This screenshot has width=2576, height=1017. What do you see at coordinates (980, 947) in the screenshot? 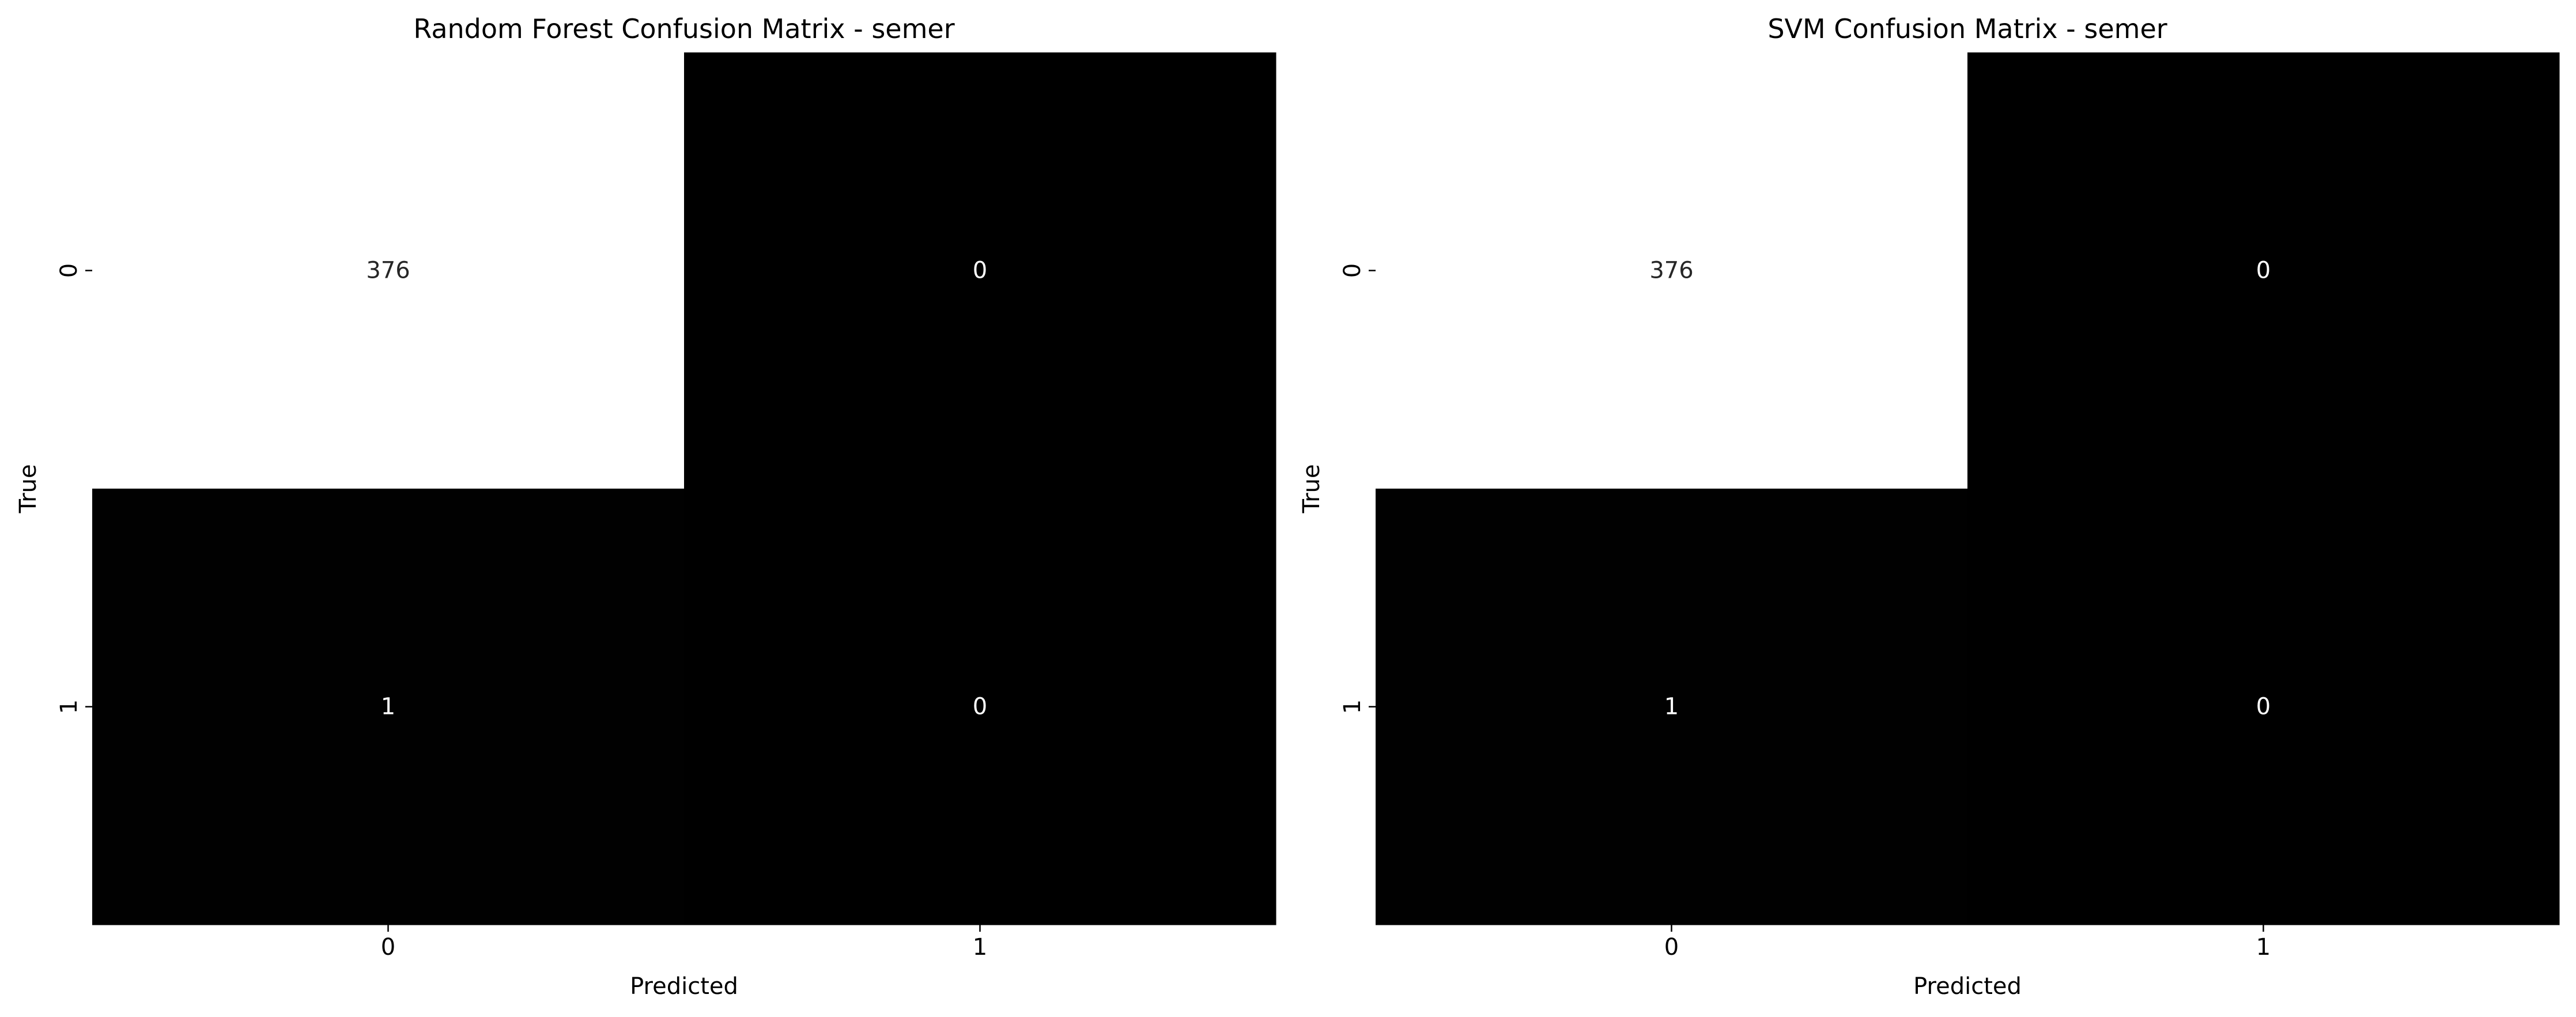
I see `rf-x-tick-label-1: 1` at bounding box center [980, 947].